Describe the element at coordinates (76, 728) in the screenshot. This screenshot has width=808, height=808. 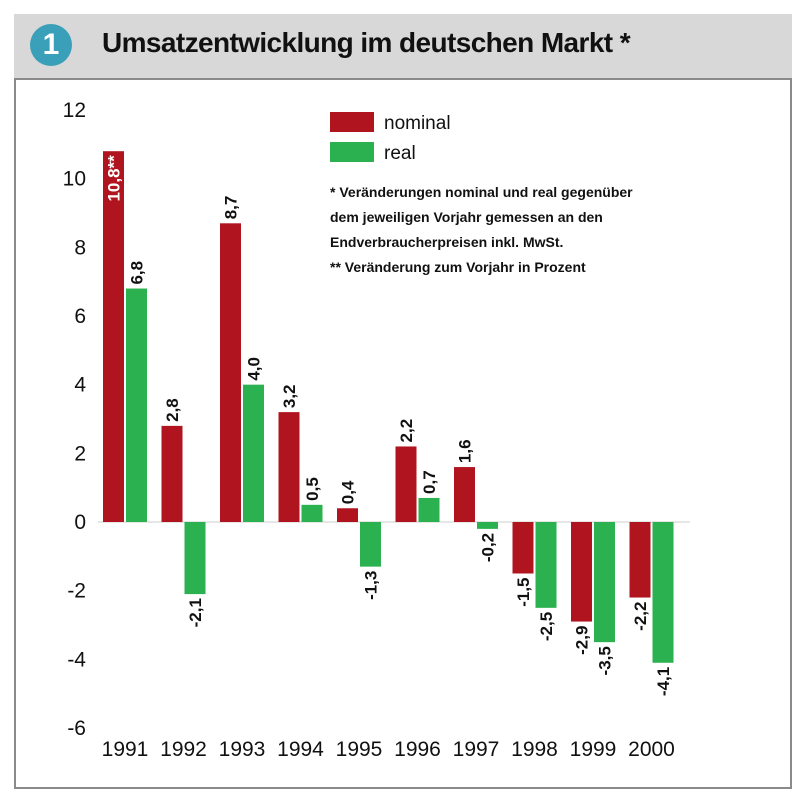
I see `y-tick-label: -6` at that location.